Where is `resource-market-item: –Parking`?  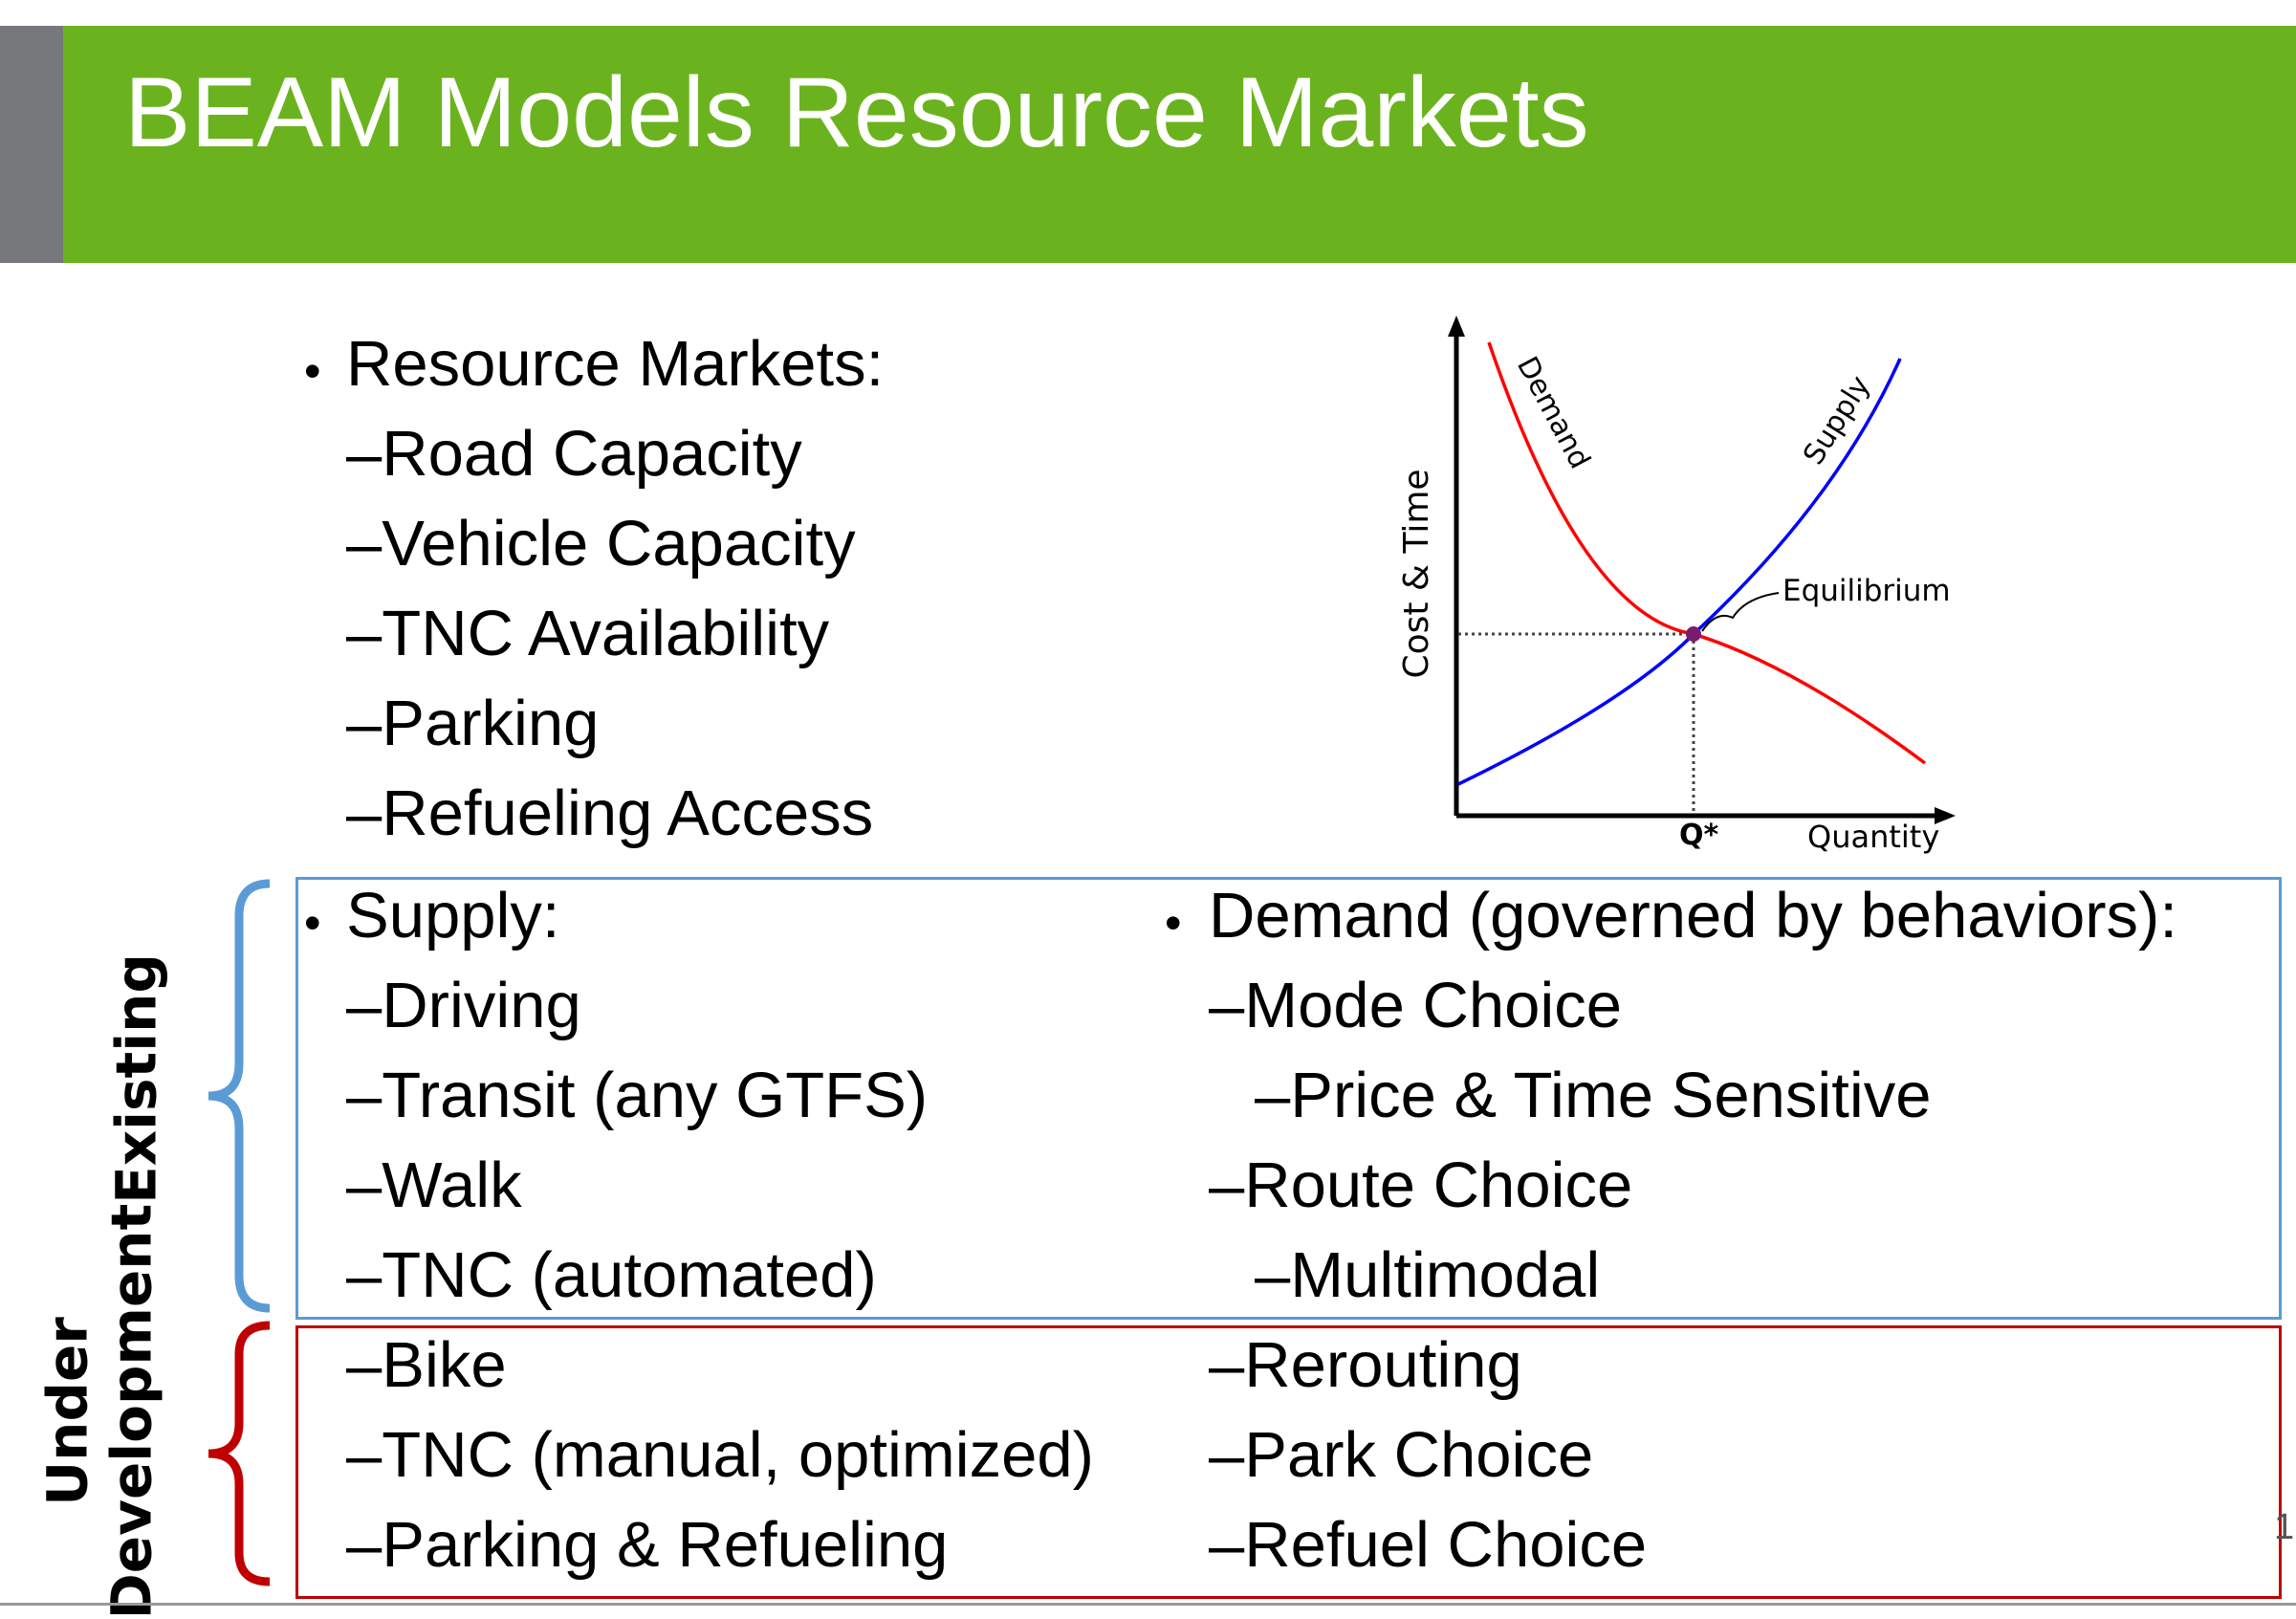 resource-market-item: –Parking is located at coordinates (473, 723).